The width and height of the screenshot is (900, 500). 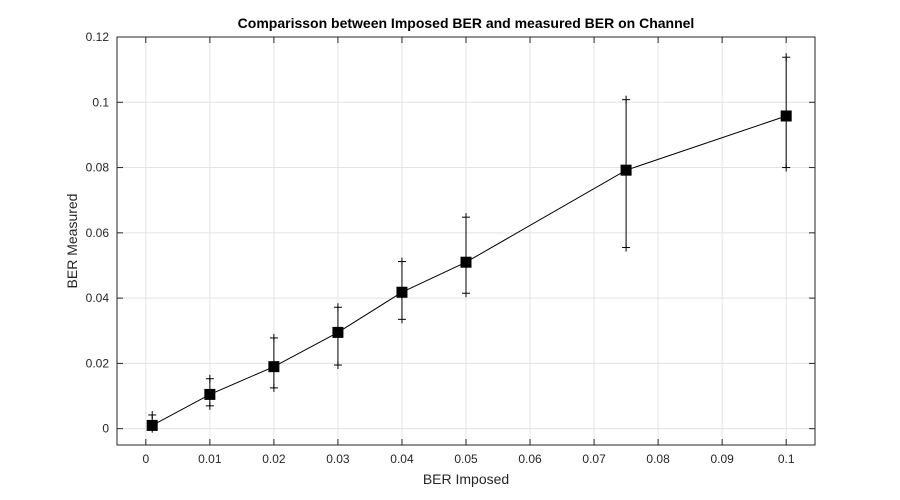 I want to click on x-tick-label: 0.05, so click(x=466, y=459).